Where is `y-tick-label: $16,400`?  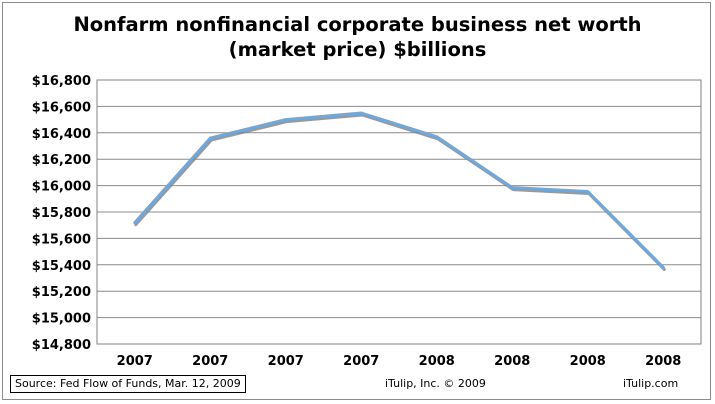
y-tick-label: $16,400 is located at coordinates (61, 134).